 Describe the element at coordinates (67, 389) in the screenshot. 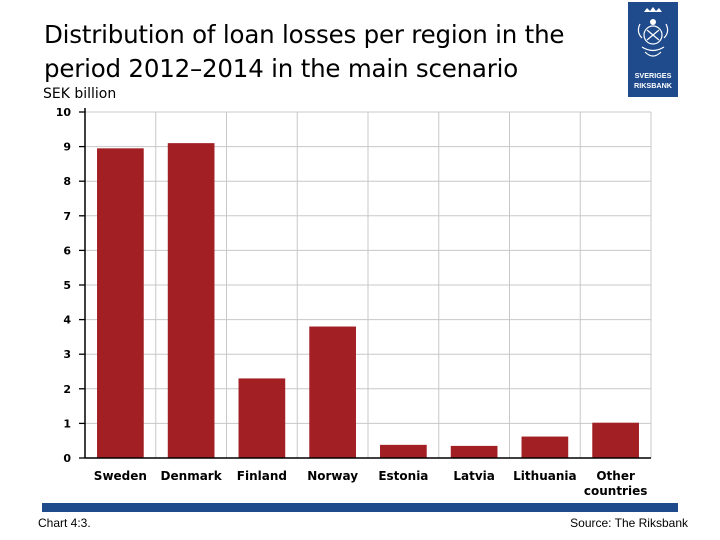

I see `y-tick-label: 2` at that location.